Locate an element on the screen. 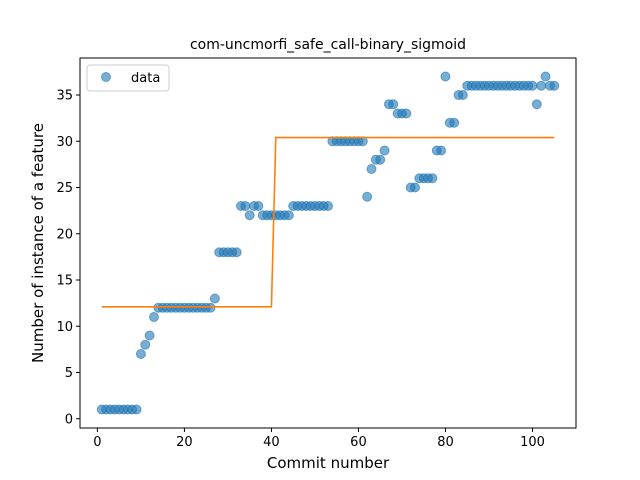 Image resolution: width=640 pixels, height=480 pixels. legend: data is located at coordinates (128, 78).